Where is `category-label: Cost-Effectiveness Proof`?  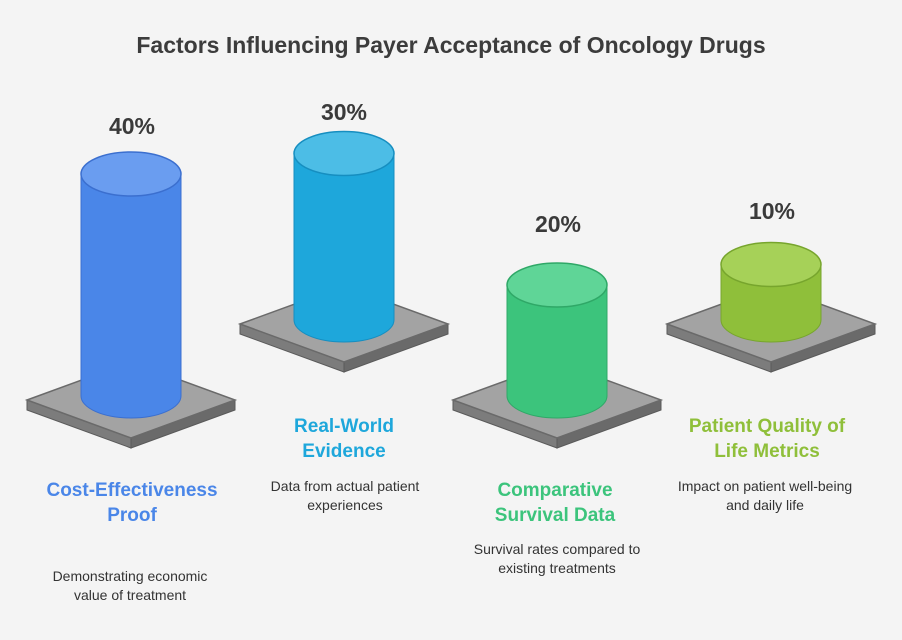
category-label: Cost-Effectiveness Proof is located at coordinates (132, 503).